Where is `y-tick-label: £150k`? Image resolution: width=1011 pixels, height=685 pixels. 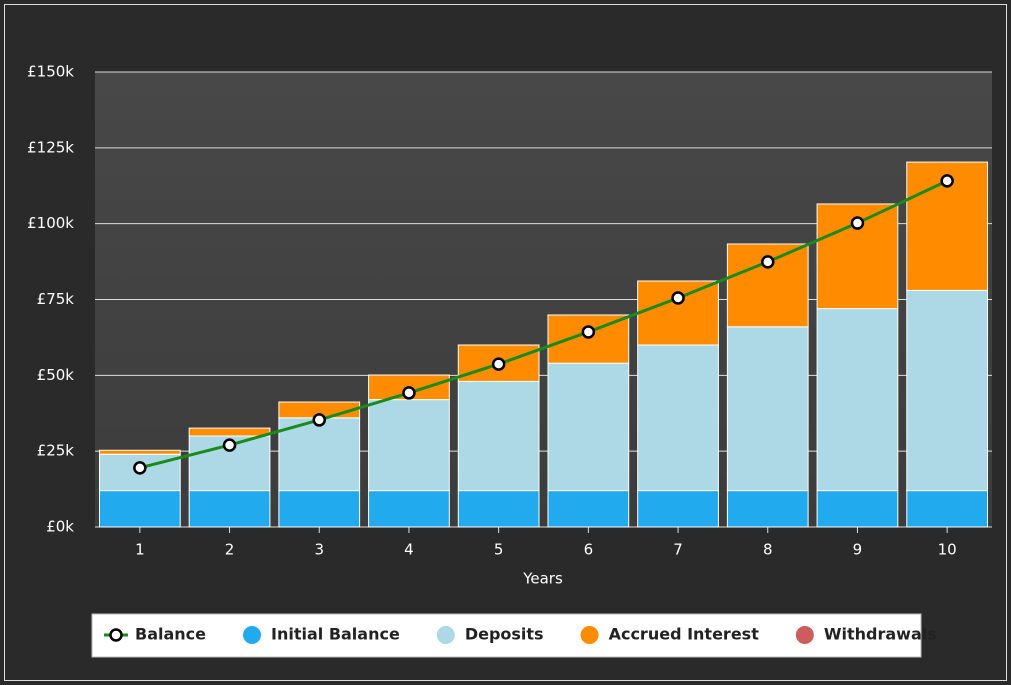
y-tick-label: £150k is located at coordinates (50, 72).